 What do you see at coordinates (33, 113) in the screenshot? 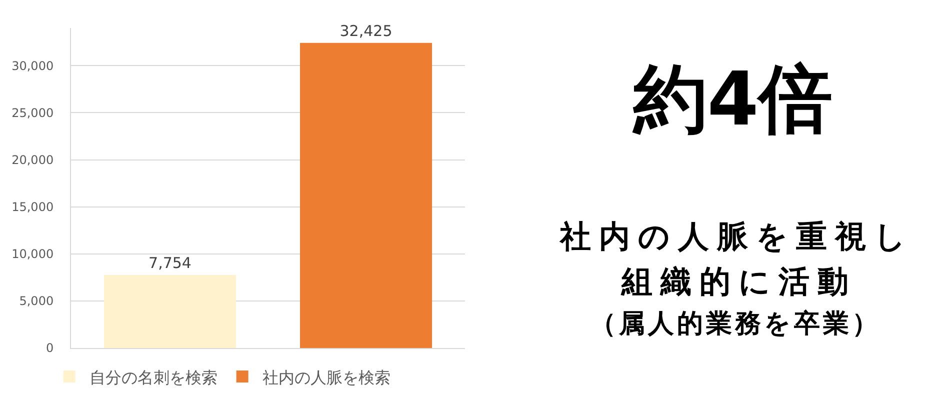
I see `y-tick-label: 25,000` at bounding box center [33, 113].